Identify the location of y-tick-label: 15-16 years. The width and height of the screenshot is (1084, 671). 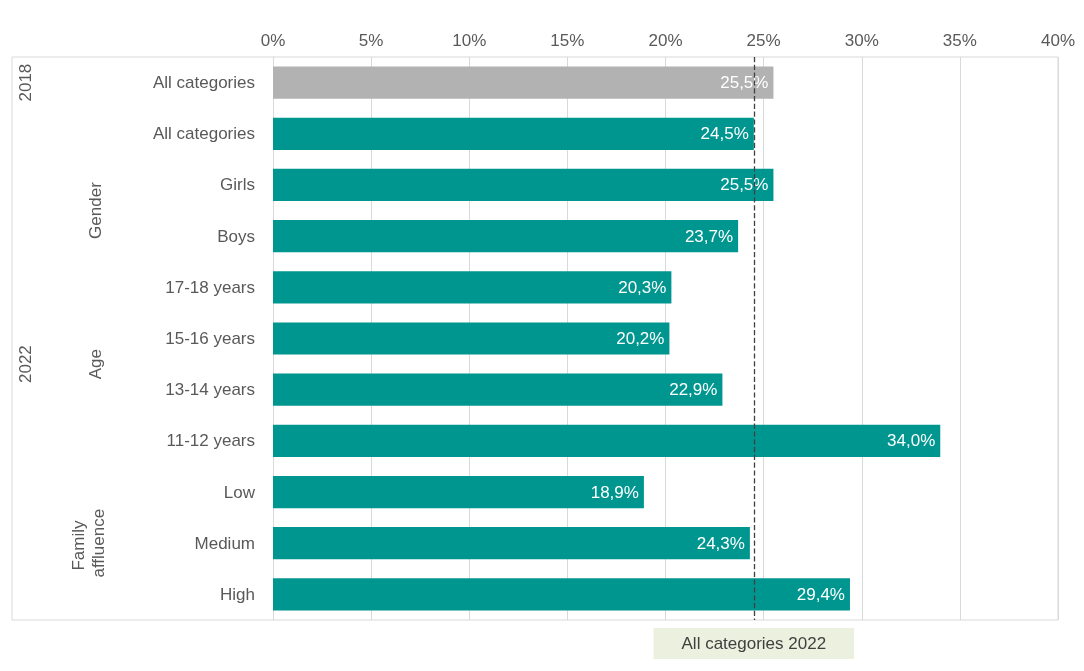
(210, 338).